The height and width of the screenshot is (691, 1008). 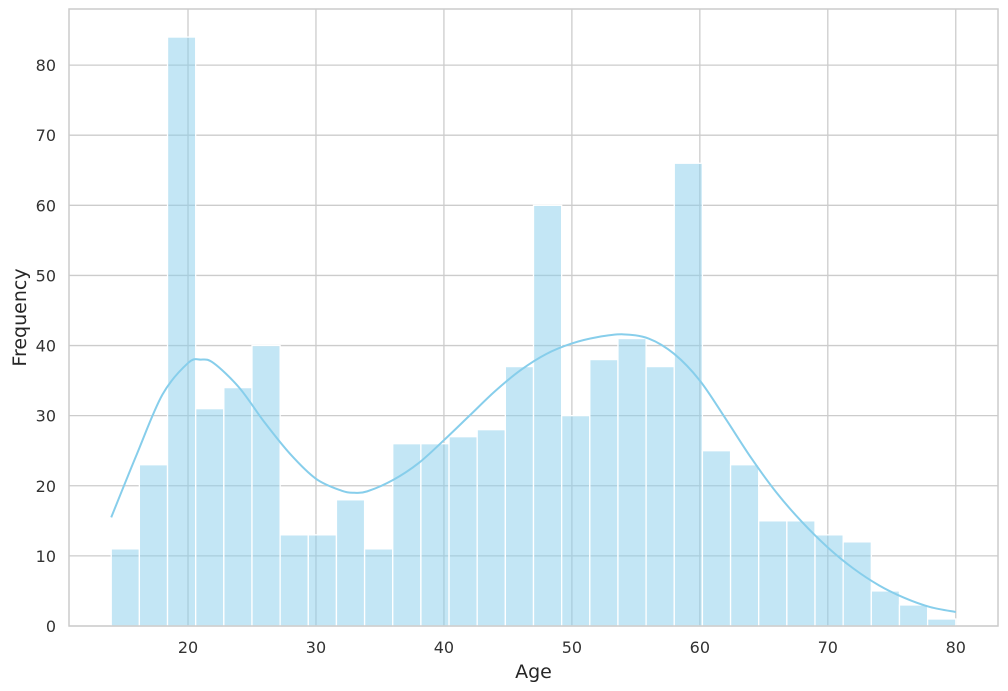 I want to click on y-tick-label: 70, so click(x=46, y=135).